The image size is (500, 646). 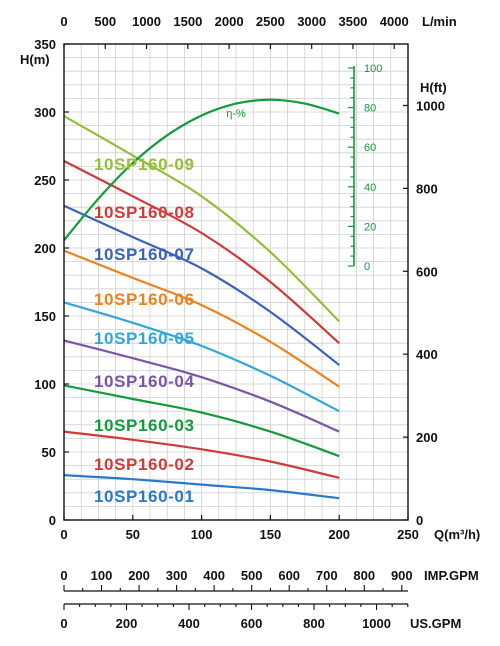 I want to click on us-gpm-axis-label: US.GPM, so click(x=435, y=623).